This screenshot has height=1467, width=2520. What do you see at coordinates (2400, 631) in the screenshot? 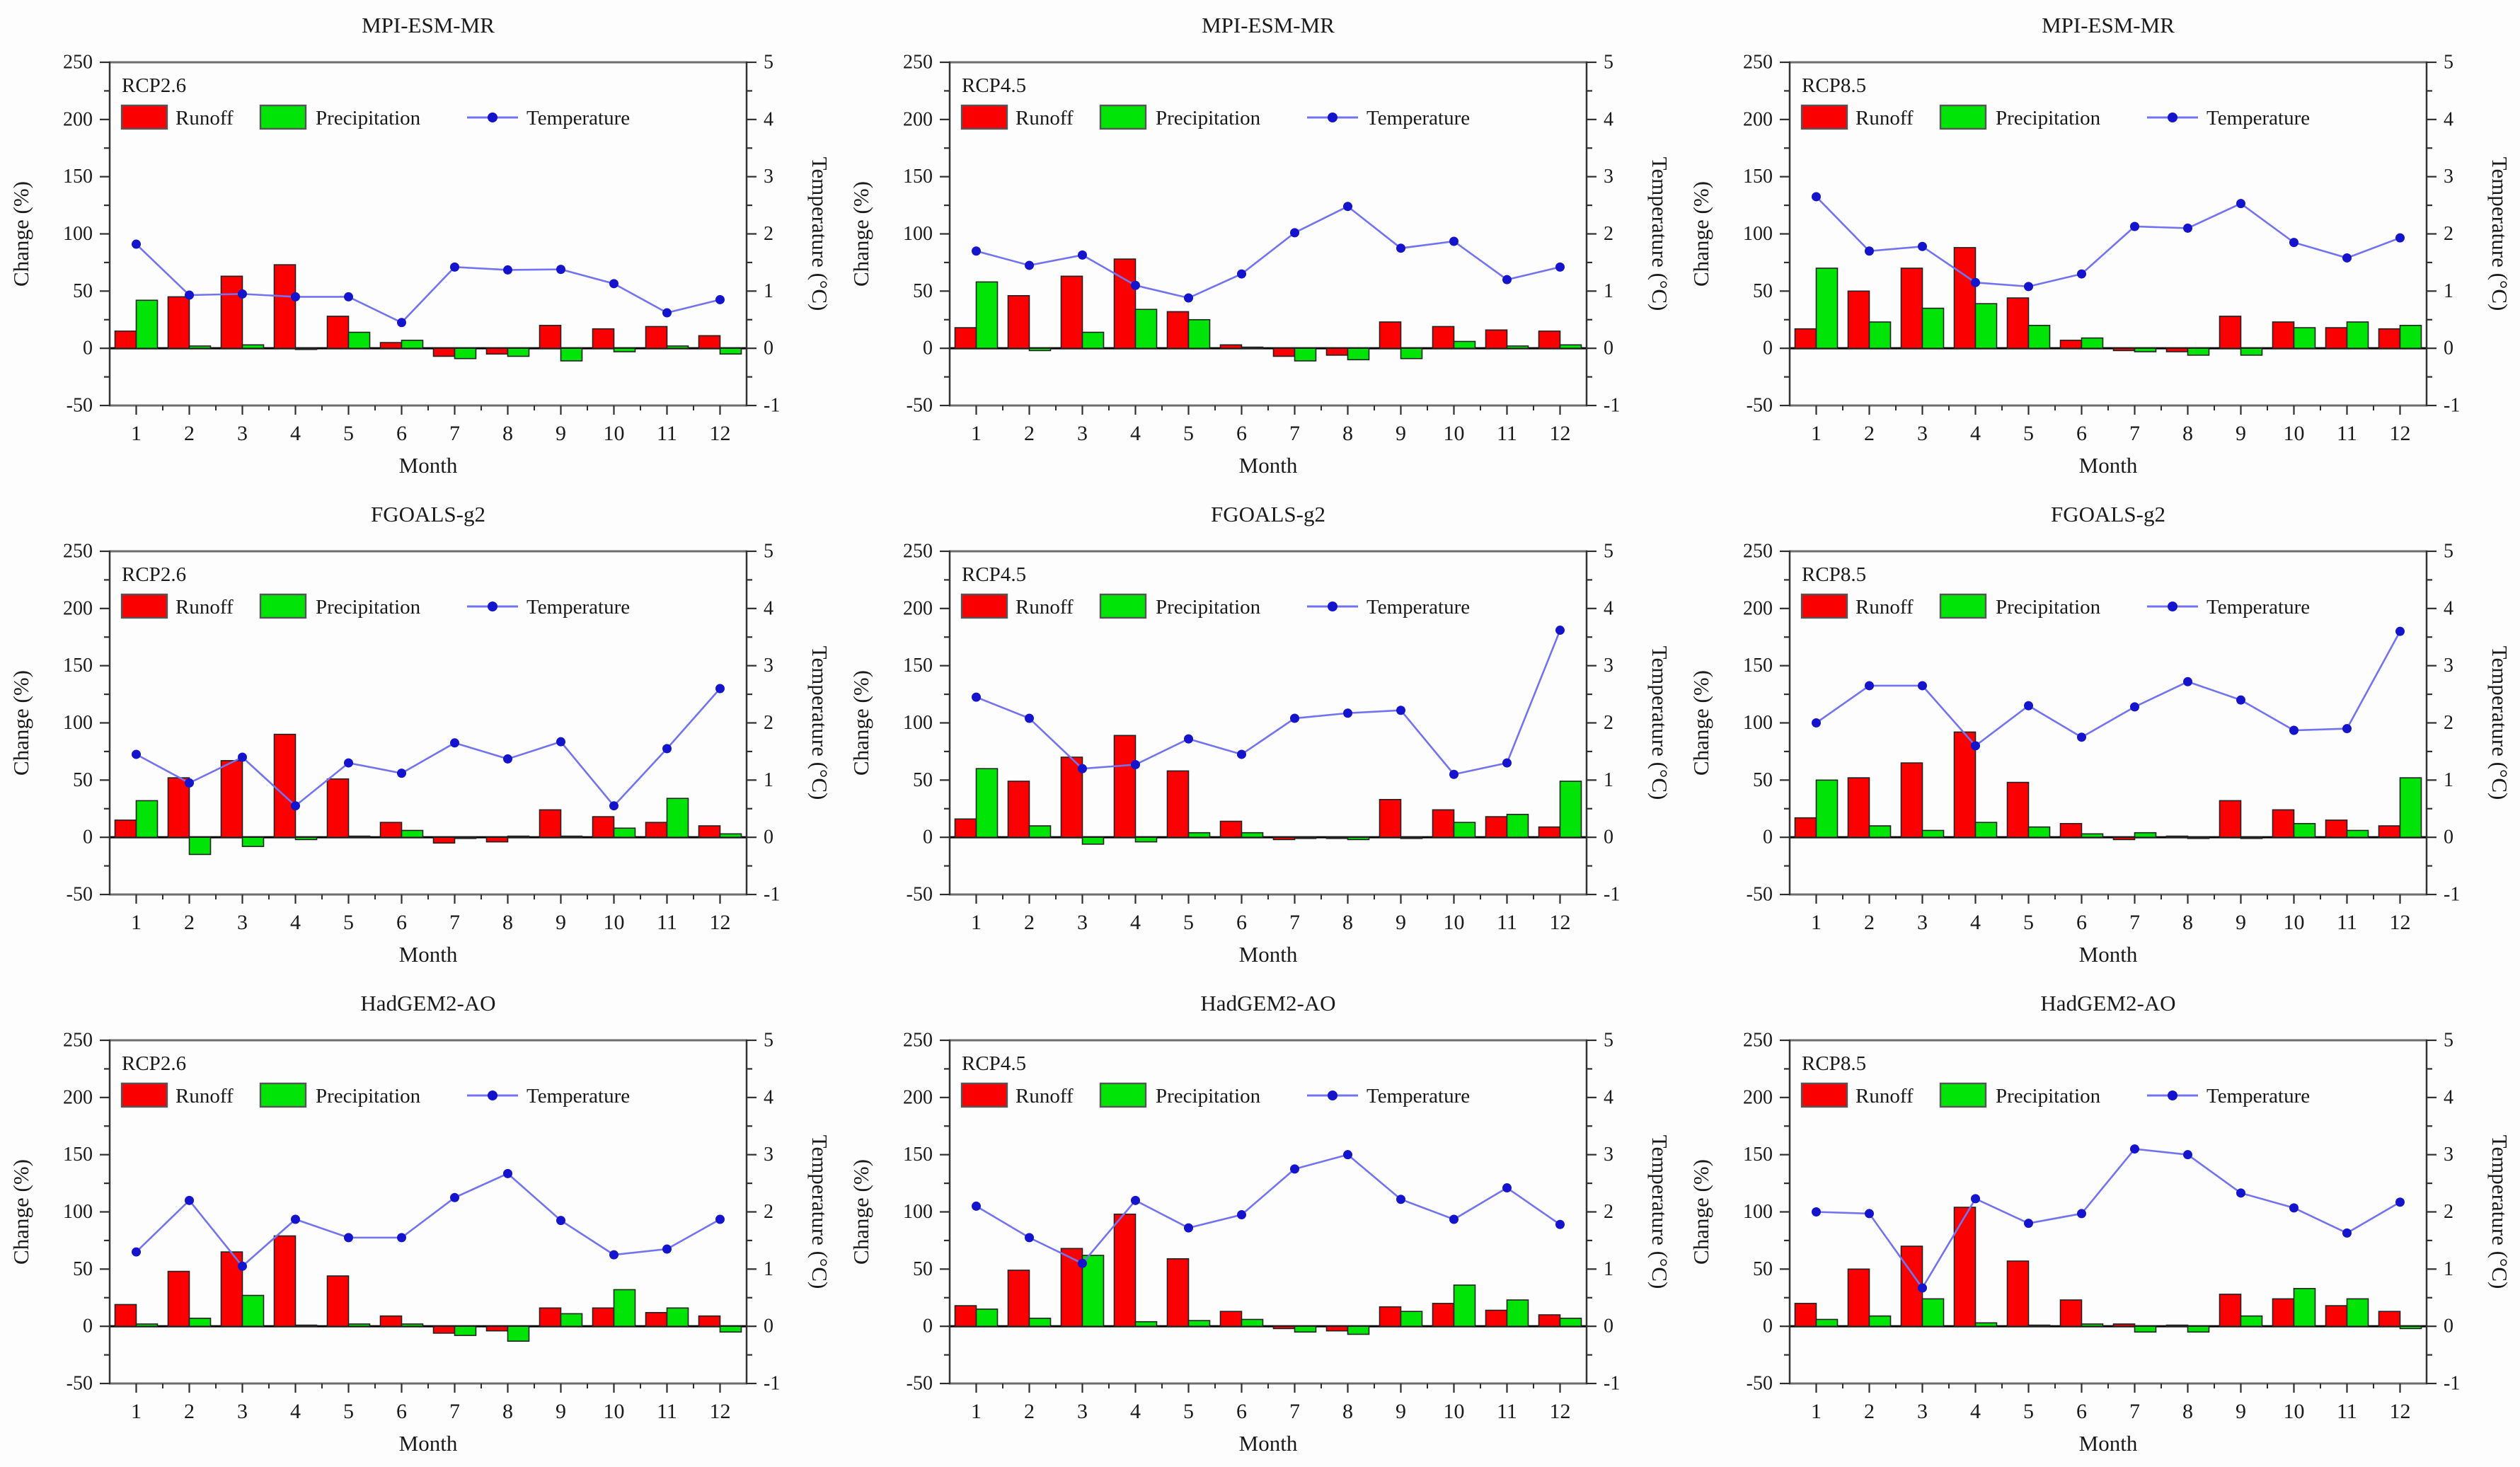
I see `temperature-point-m12` at bounding box center [2400, 631].